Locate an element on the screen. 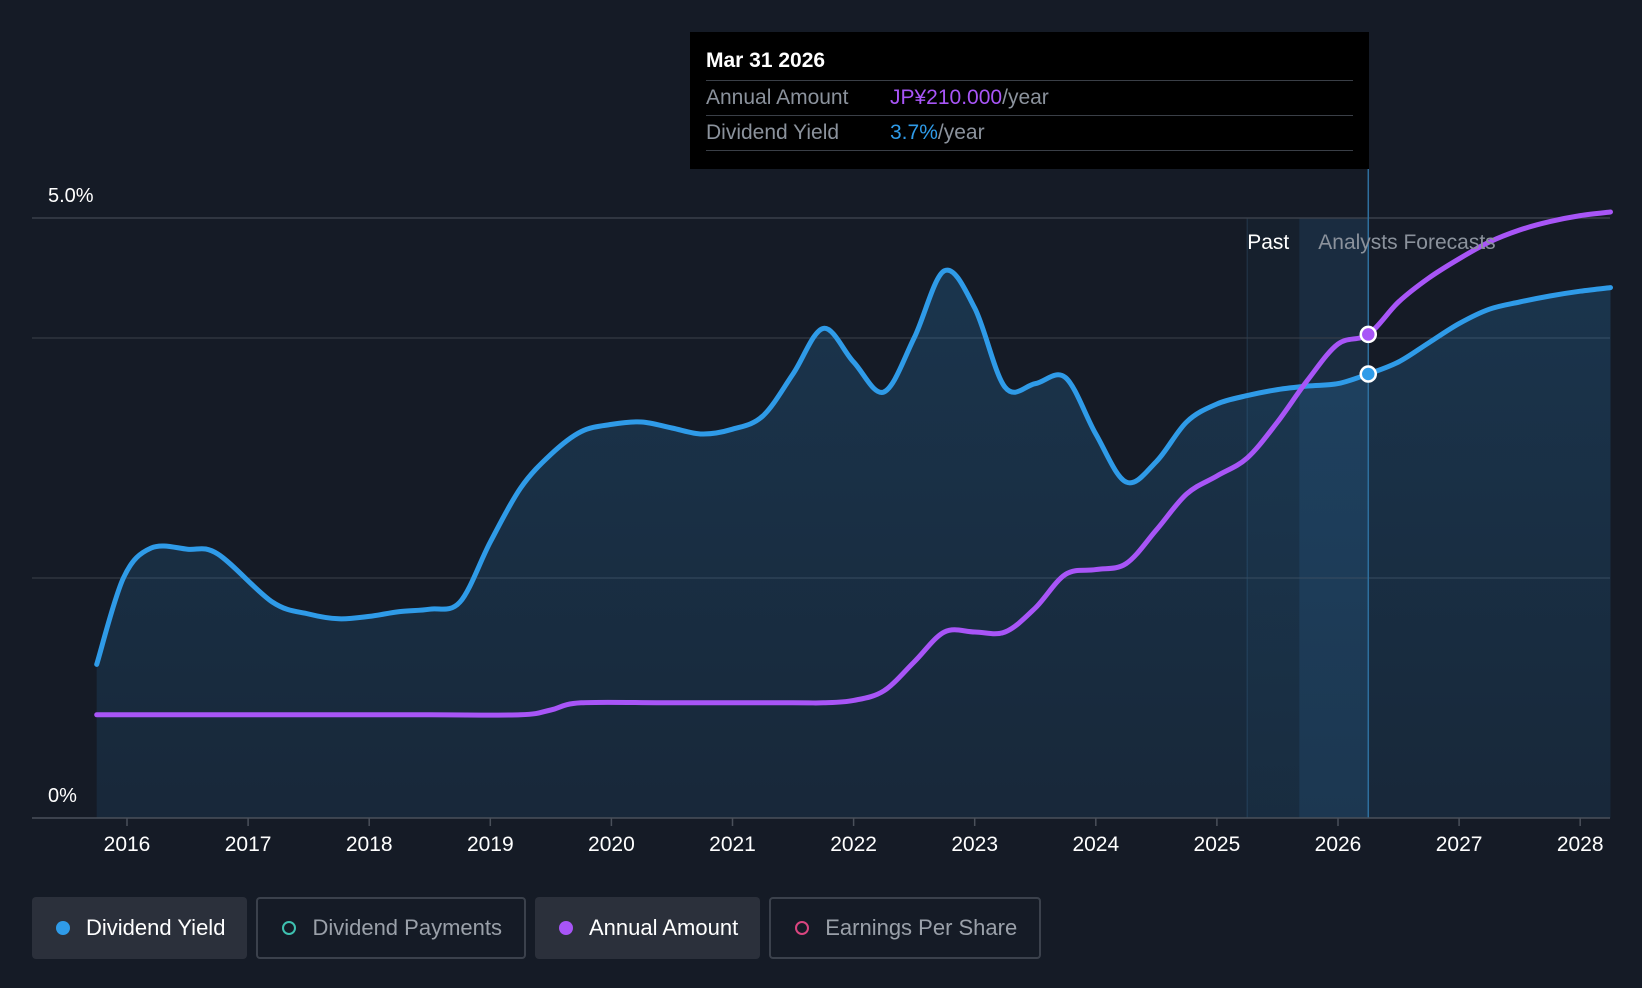  forecast-label: Analysts Forecasts is located at coordinates (1406, 242).